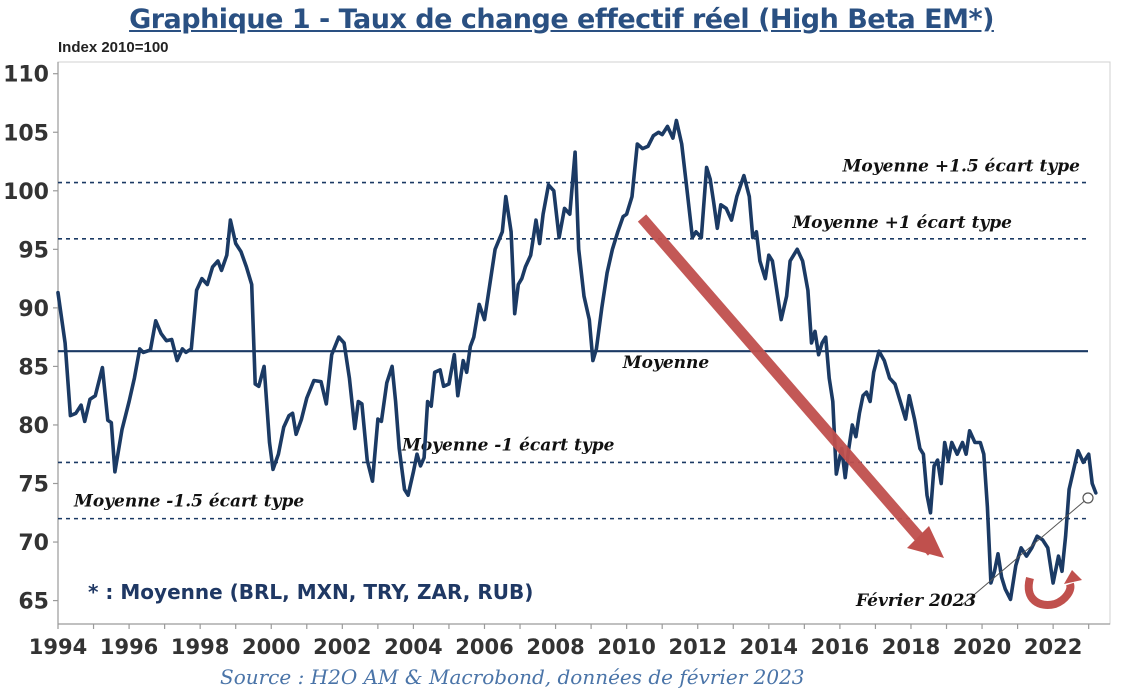 The image size is (1123, 698). Describe the element at coordinates (188, 502) in the screenshot. I see `reference-line-label: Moyenne -1.5 écart type` at that location.